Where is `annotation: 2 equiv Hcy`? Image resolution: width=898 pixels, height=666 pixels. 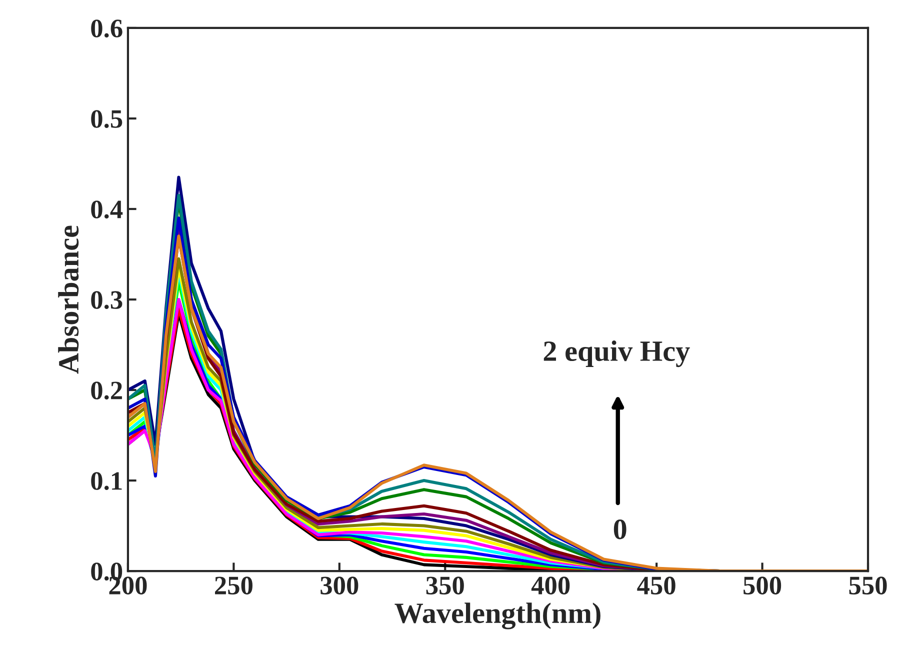 annotation: 2 equiv Hcy is located at coordinates (617, 354).